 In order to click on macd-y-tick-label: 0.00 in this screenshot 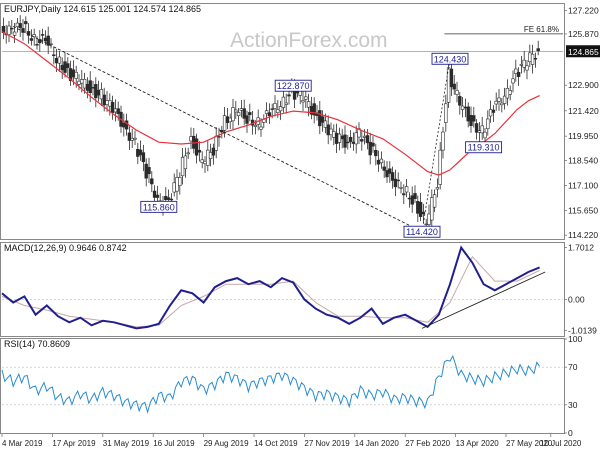, I will do `click(576, 299)`.